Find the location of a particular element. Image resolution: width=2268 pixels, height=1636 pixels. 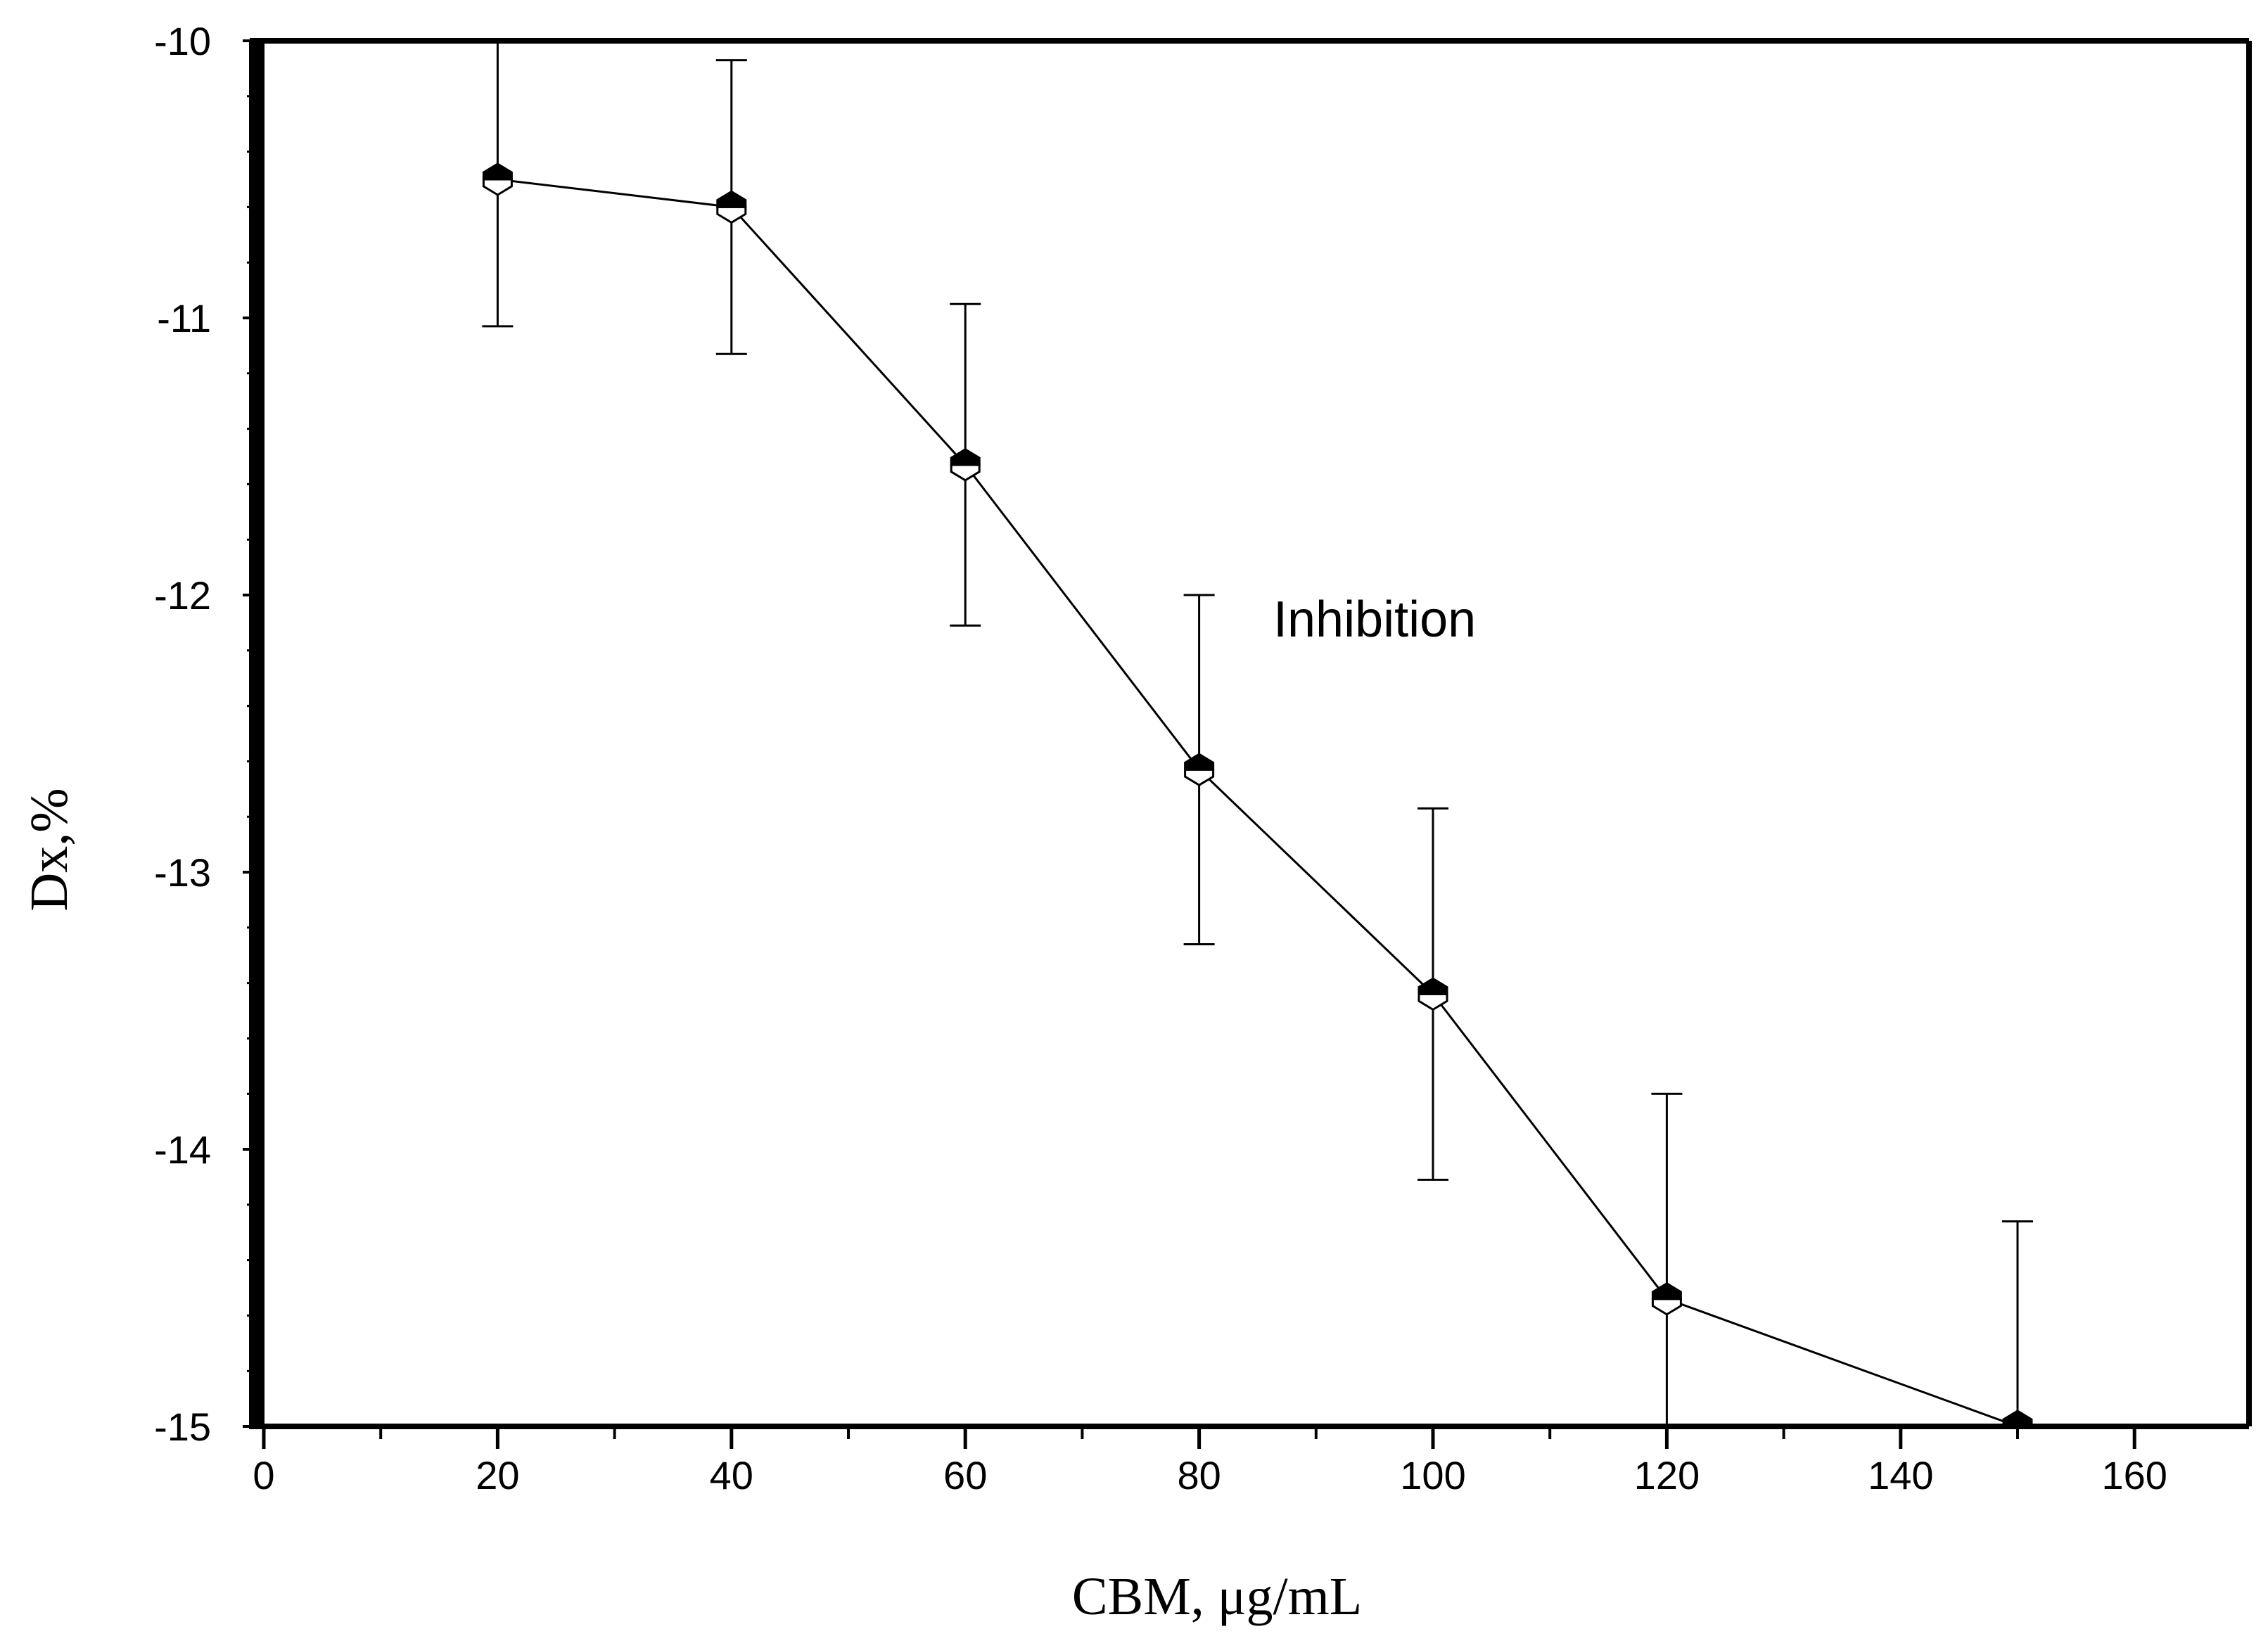

x-axis-title: CBM, μg/mL is located at coordinates (1217, 1597).